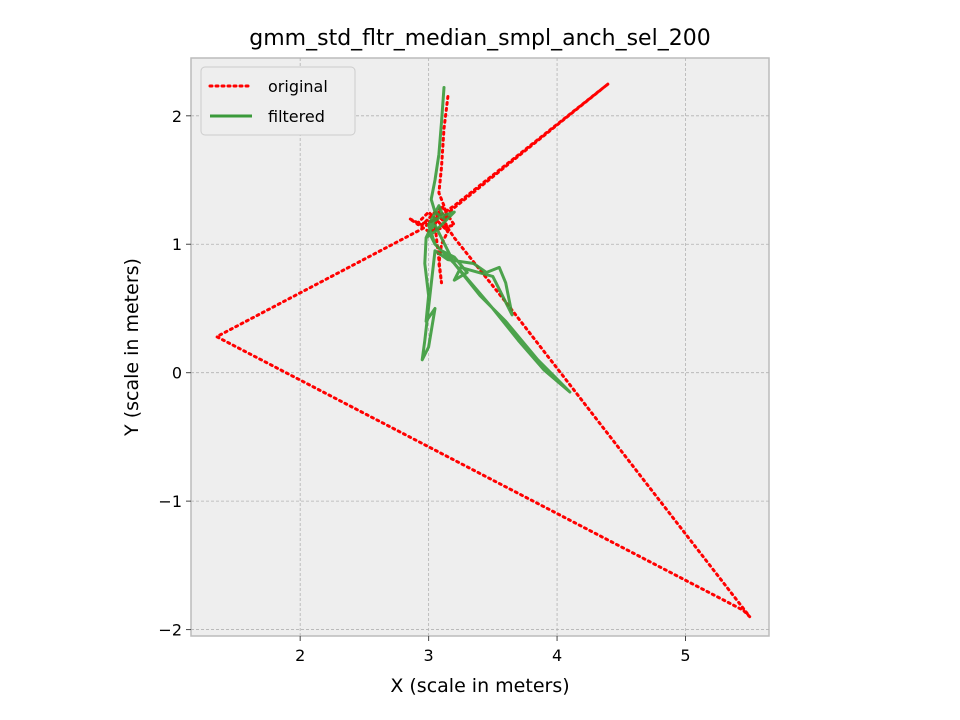 The height and width of the screenshot is (720, 960). I want to click on chart-title: gmm_std_fltr_median_smpl_anch_sel_200, so click(479, 38).